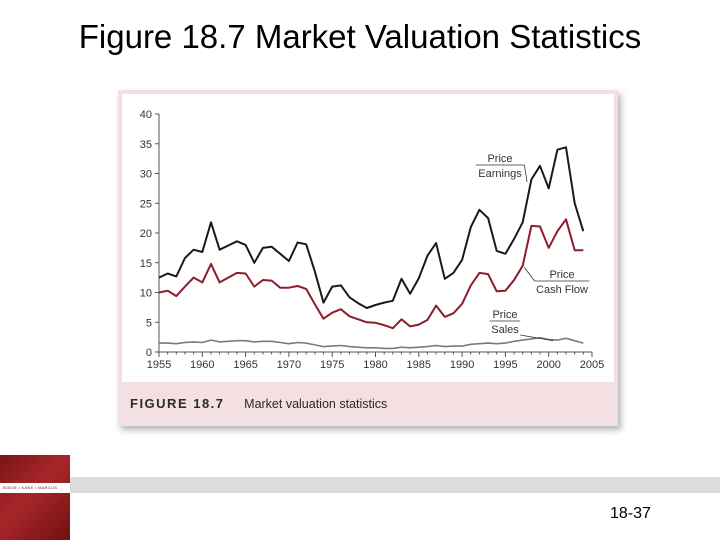 Image resolution: width=720 pixels, height=540 pixels. What do you see at coordinates (289, 365) in the screenshot?
I see `x-tick-label: 1970` at bounding box center [289, 365].